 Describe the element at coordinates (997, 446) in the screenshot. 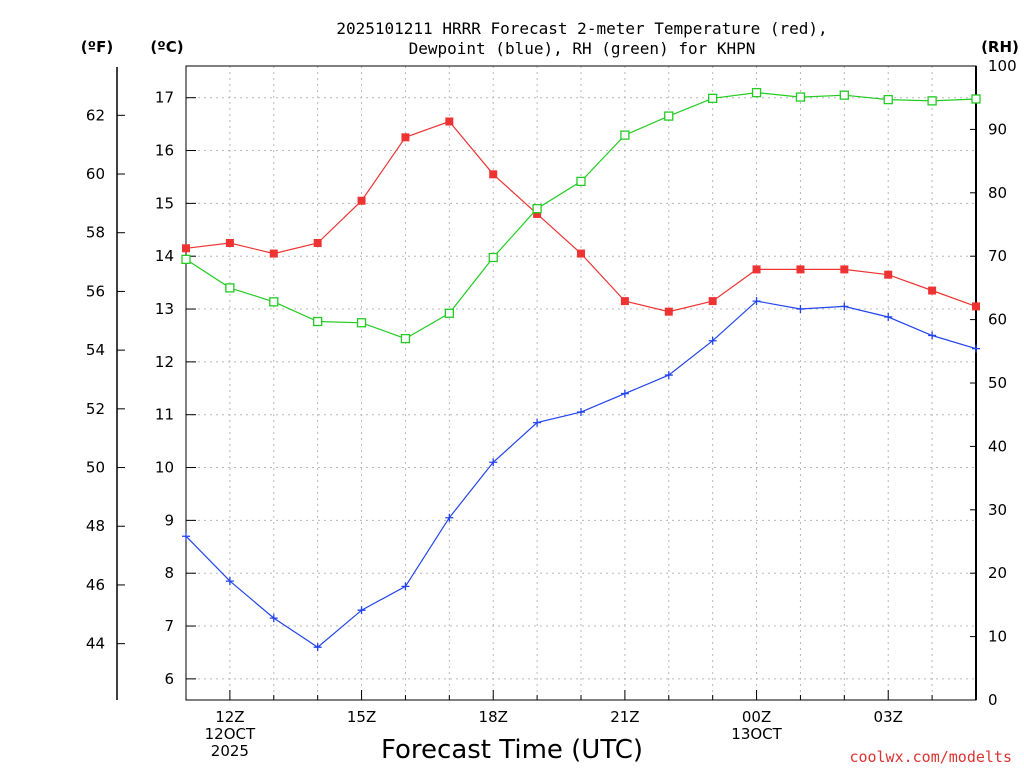

I see `rh-tick-label: 40` at that location.